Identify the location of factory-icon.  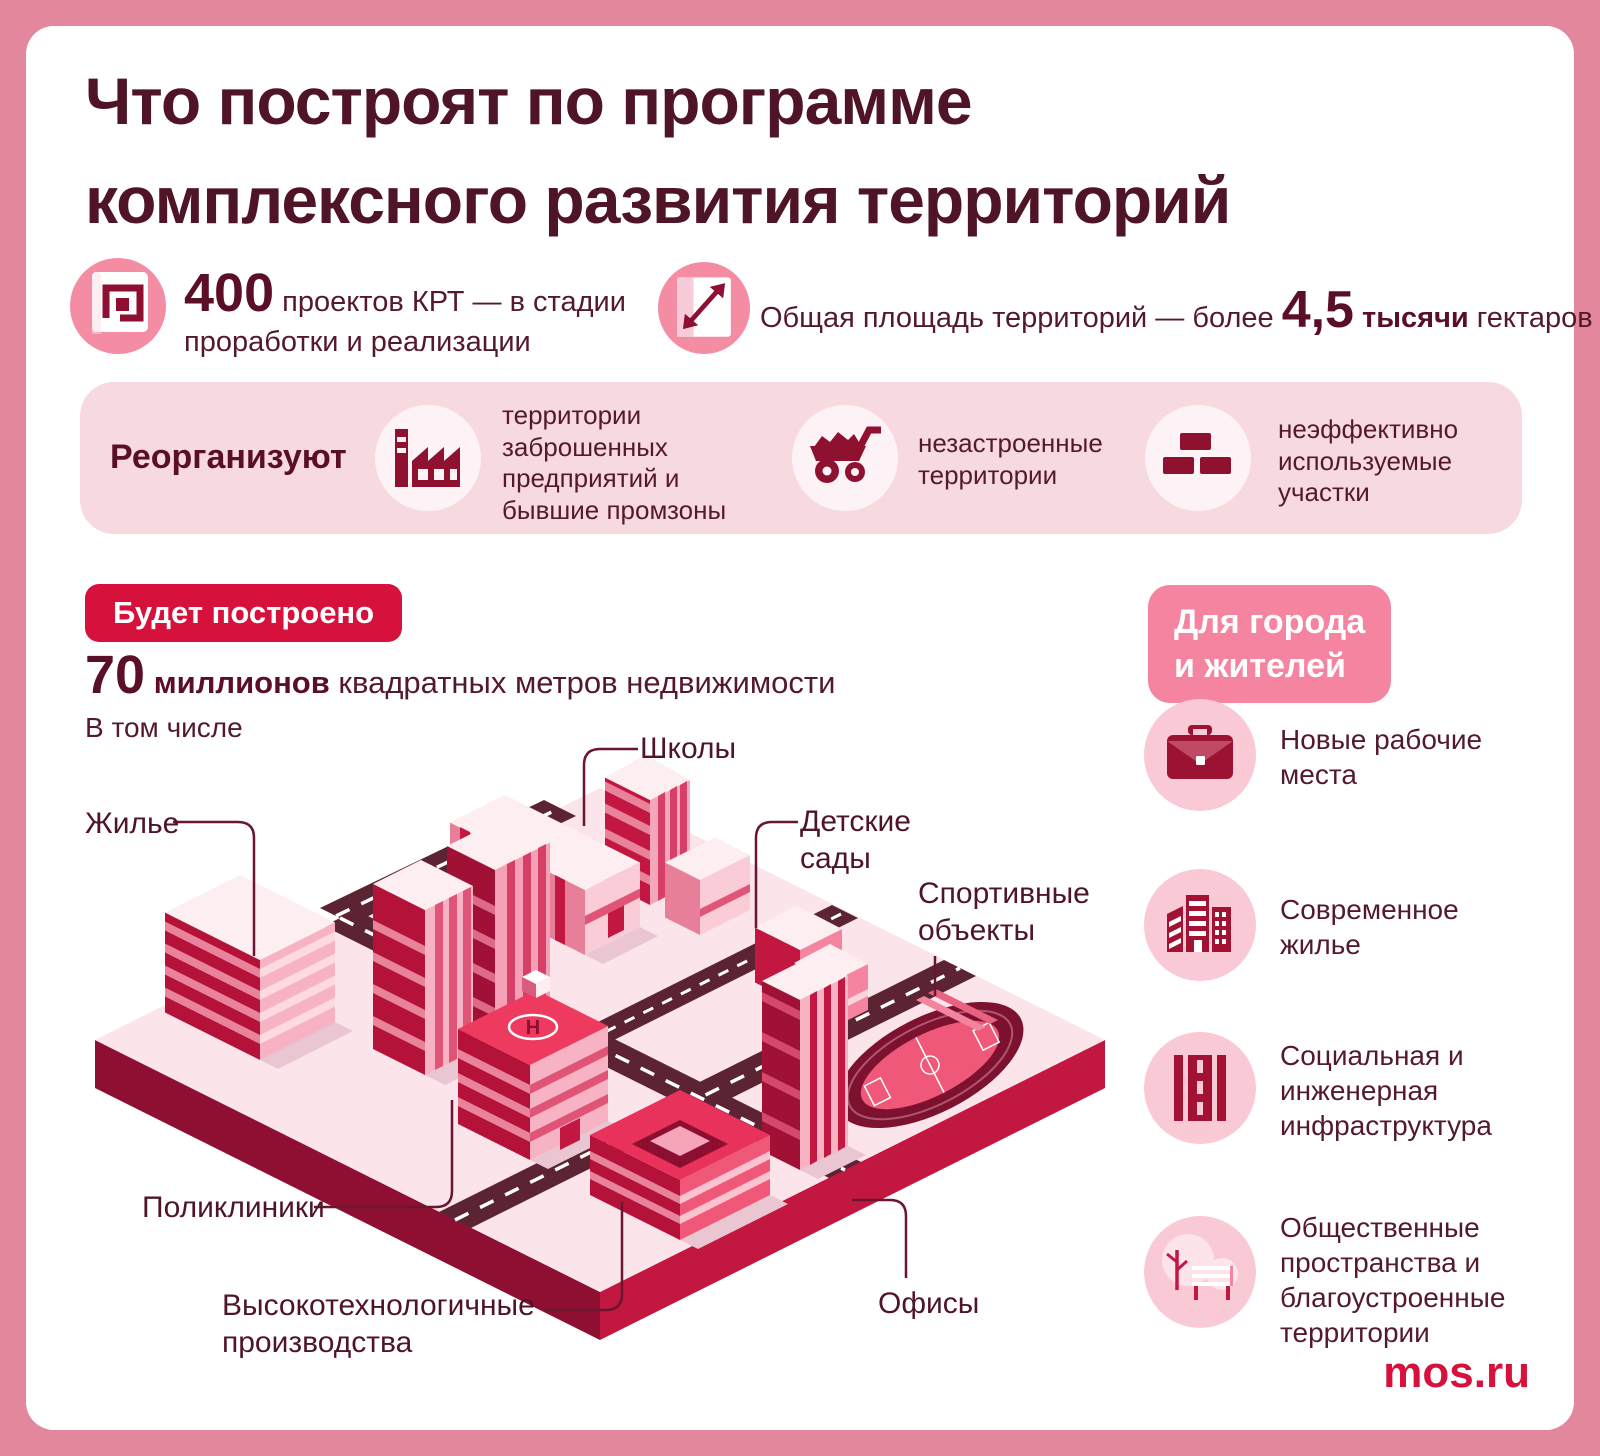
(428, 458).